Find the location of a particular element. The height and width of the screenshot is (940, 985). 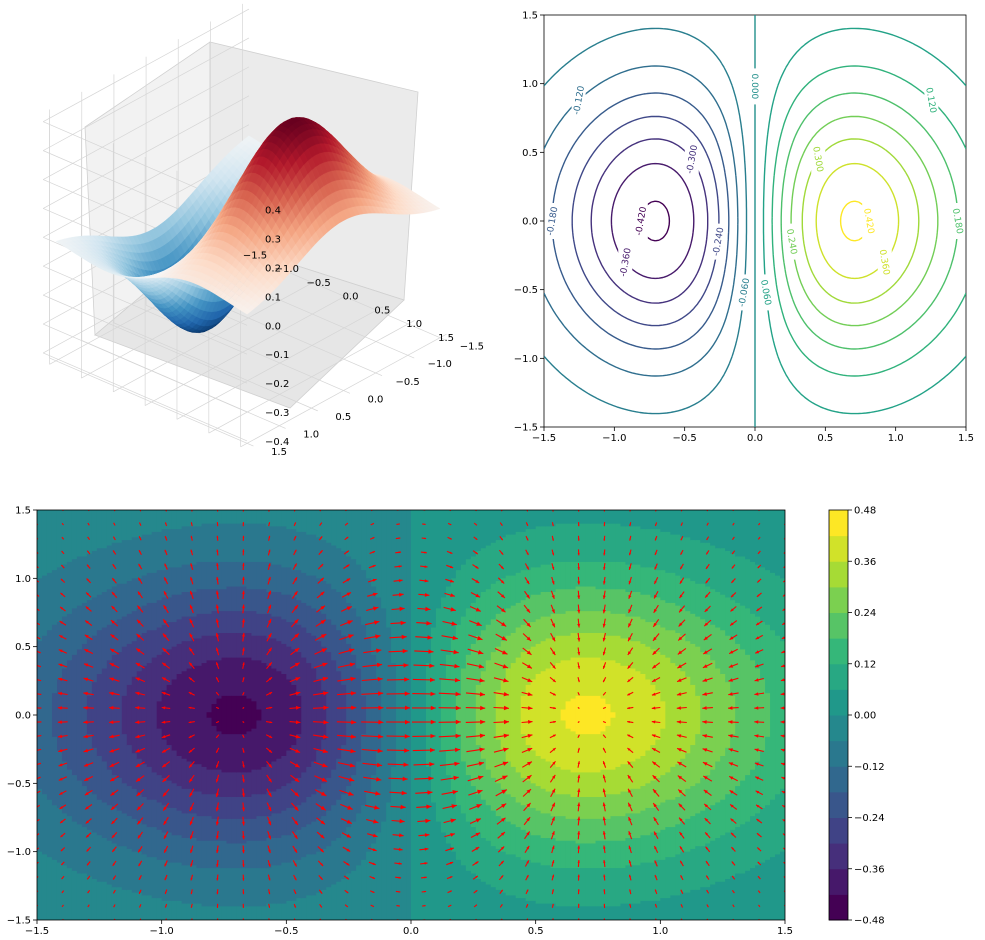

contour-inline-label: 0.420 is located at coordinates (868, 221).